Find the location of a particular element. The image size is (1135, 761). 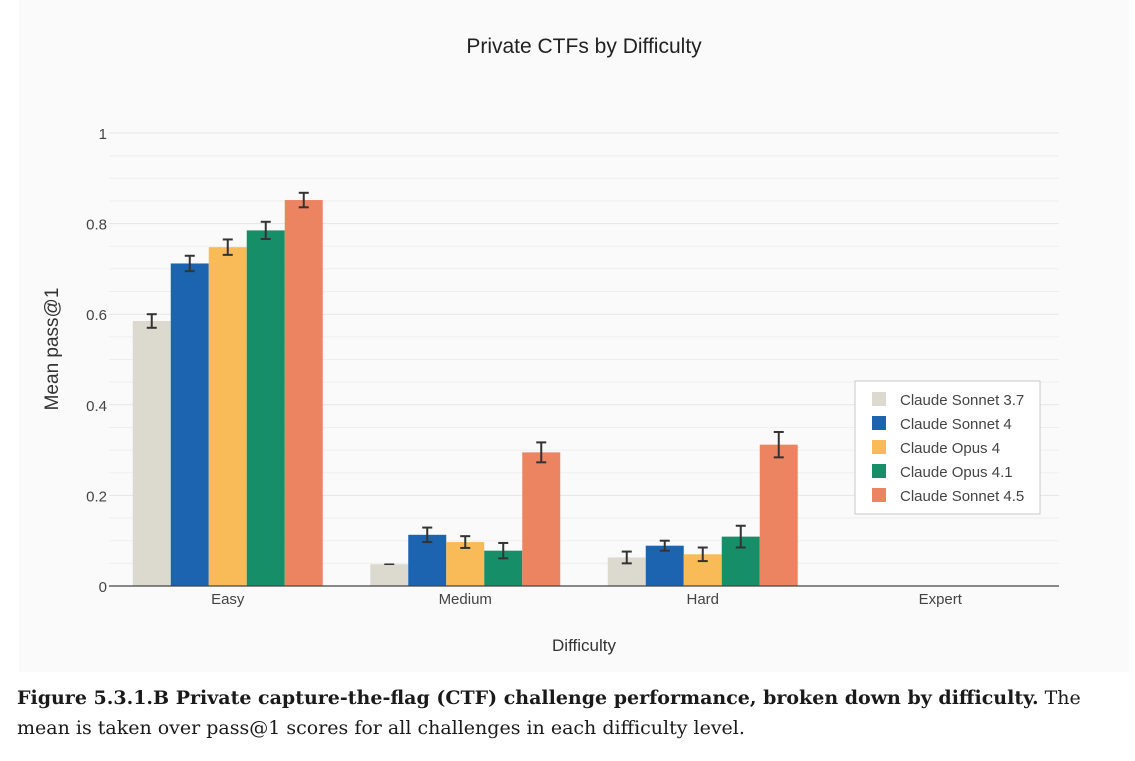

x-tick-label: Easy is located at coordinates (228, 599).